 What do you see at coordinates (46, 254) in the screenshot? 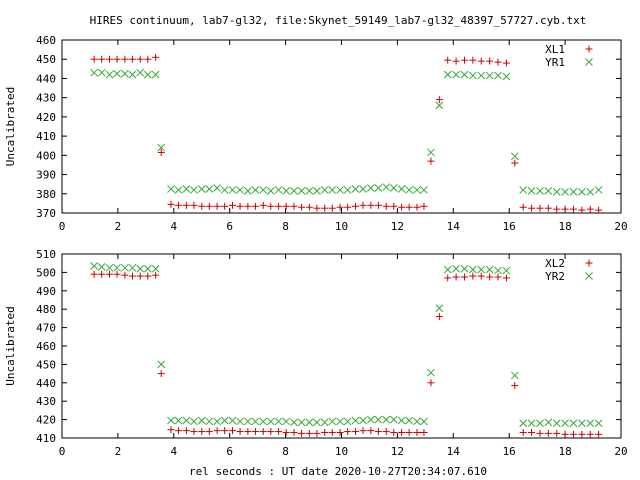
I see `y-tick-label: 510` at bounding box center [46, 254].